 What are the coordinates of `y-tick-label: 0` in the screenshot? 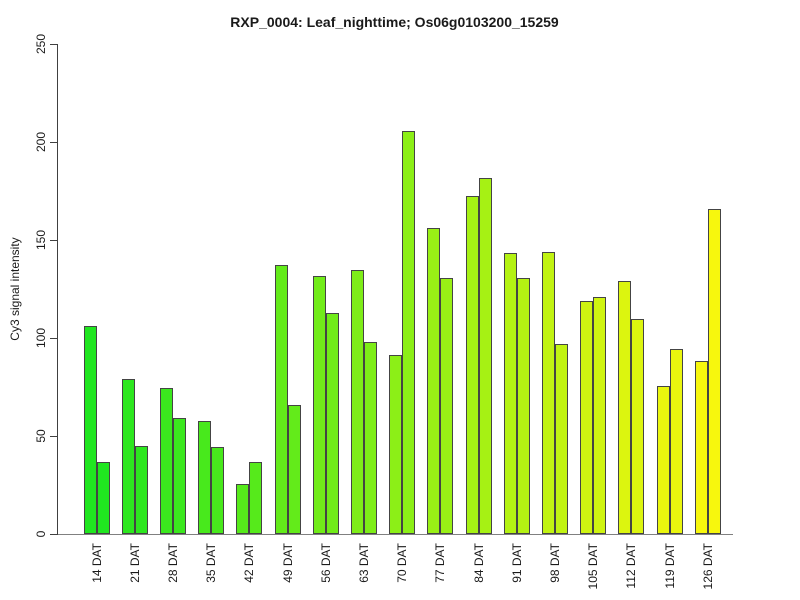 It's located at (41, 534).